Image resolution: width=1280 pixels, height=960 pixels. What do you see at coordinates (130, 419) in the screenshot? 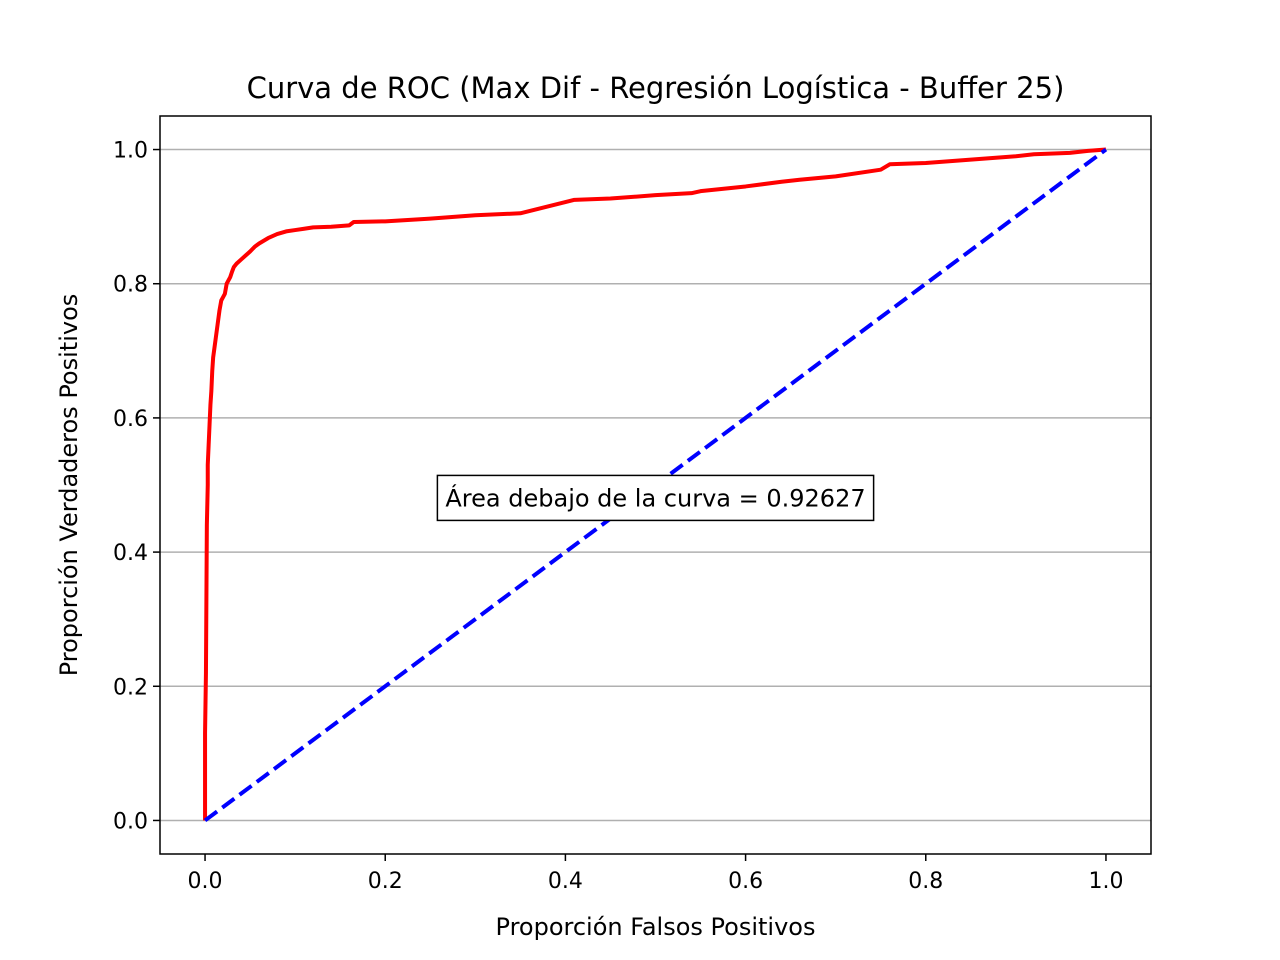
I see `y-tick-label-3: 0.6` at bounding box center [130, 419].